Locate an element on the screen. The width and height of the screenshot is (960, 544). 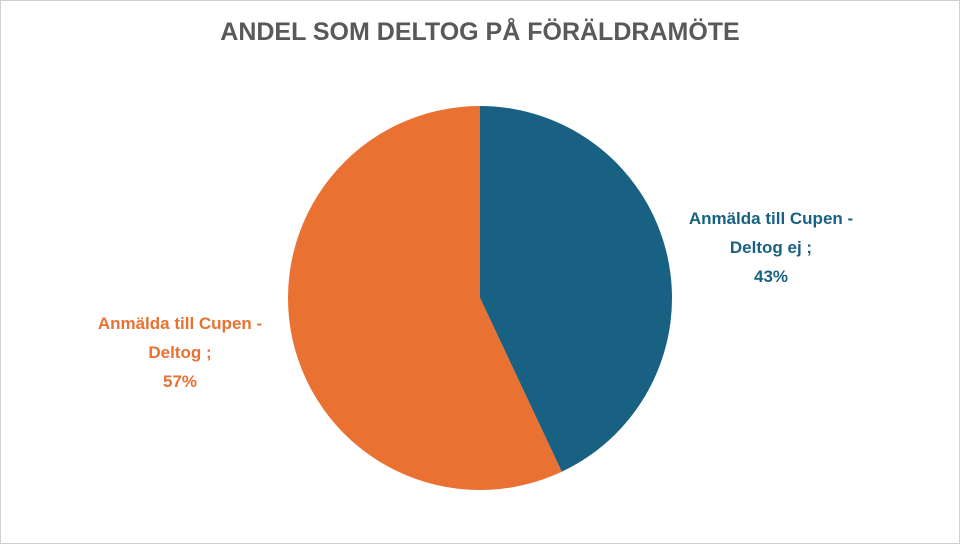
label-value: 57% is located at coordinates (180, 381).